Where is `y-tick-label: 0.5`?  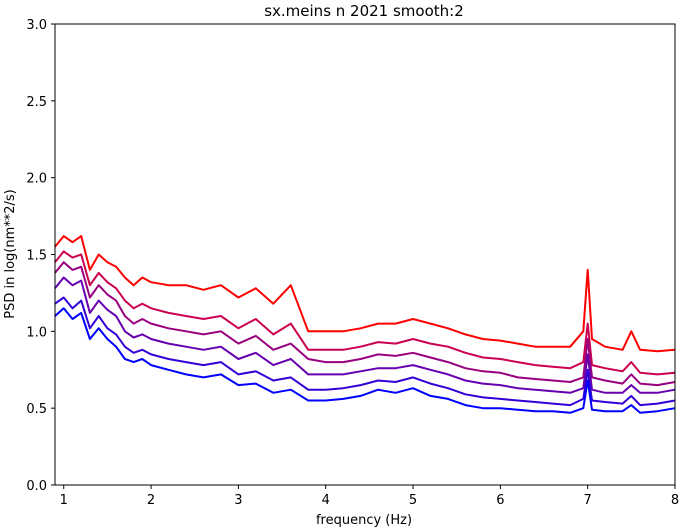 y-tick-label: 0.5 is located at coordinates (36, 409).